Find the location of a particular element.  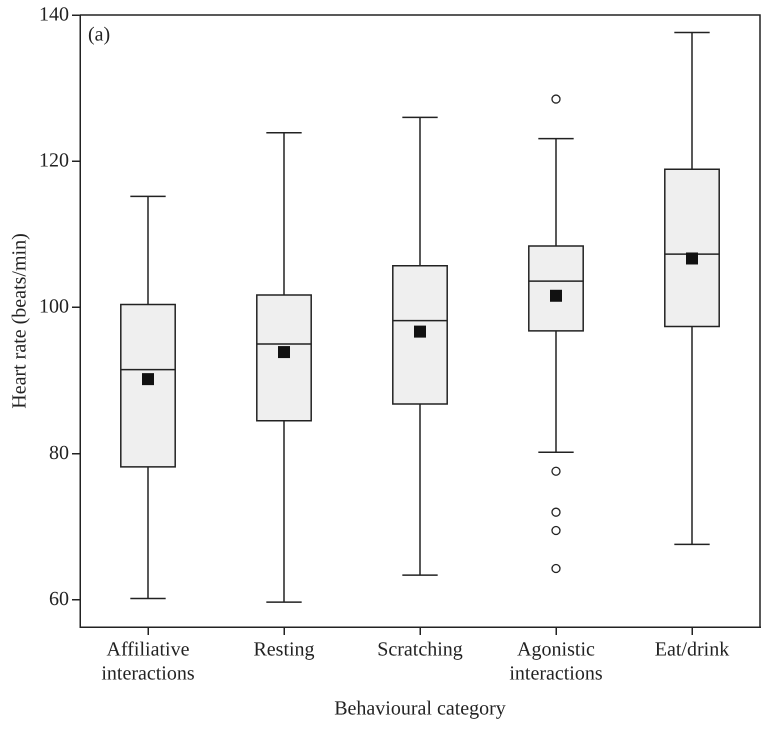

annotation: (a) is located at coordinates (99, 34).